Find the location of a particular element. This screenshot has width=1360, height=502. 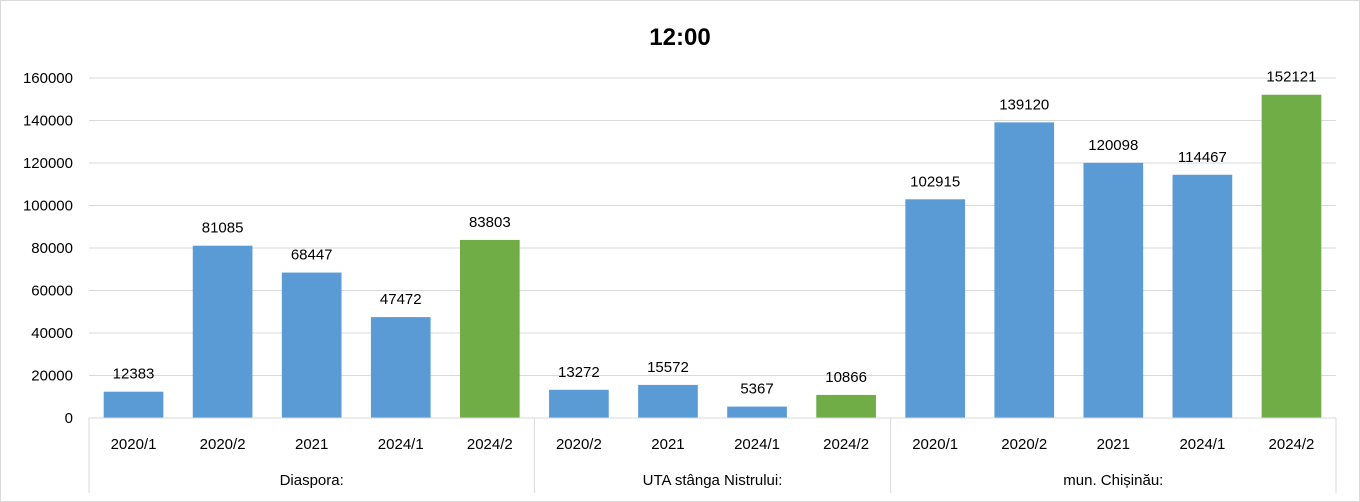

y-tick-label: 80000 is located at coordinates (52, 248).